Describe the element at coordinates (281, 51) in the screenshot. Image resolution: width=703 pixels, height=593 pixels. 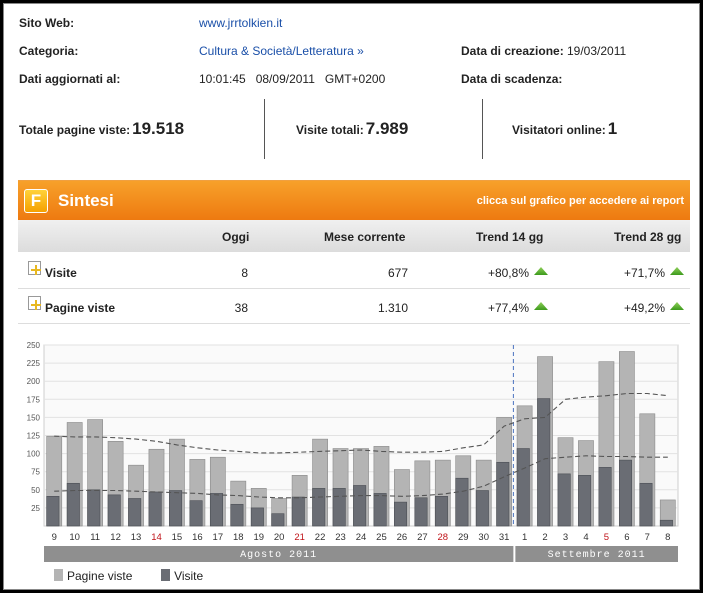
I see `category-link: Cultura & Società/Letteratura »` at that location.